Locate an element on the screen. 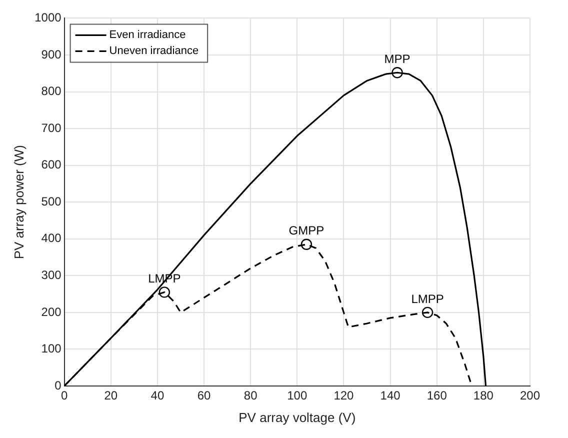  y-tick-label: 400 is located at coordinates (51, 238).